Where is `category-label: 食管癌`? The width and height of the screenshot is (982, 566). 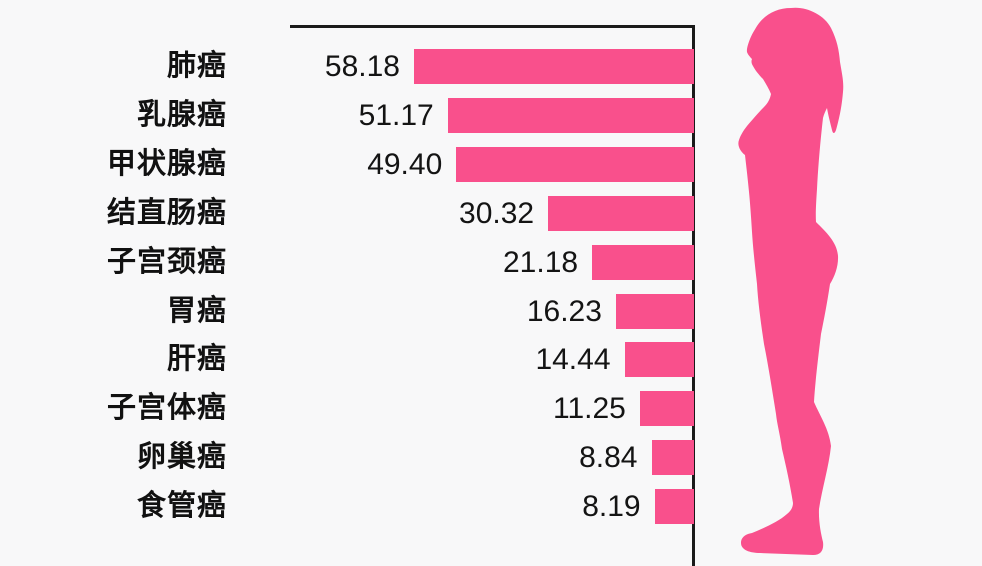 category-label: 食管癌 is located at coordinates (181, 506).